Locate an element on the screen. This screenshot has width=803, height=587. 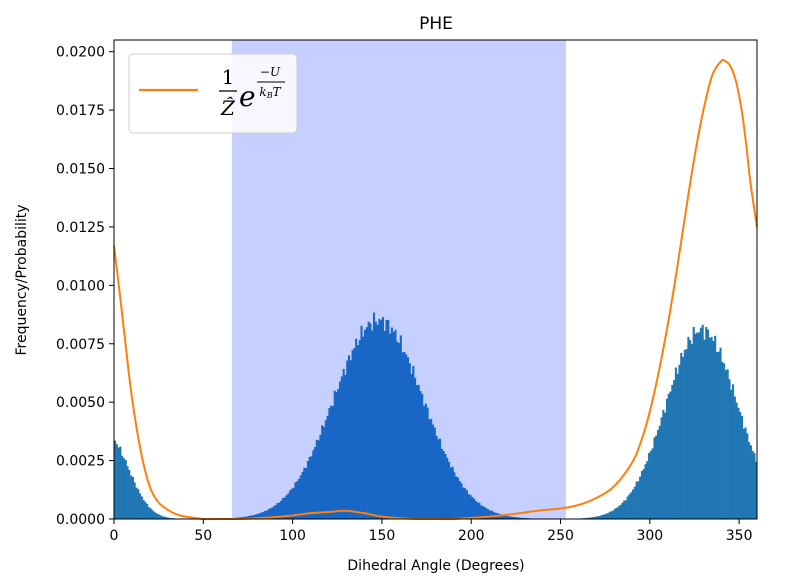
chart-title: PHE is located at coordinates (436, 24).